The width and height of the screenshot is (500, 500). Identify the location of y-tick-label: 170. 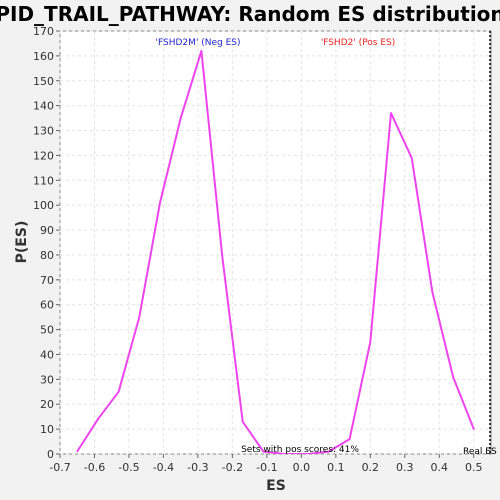
(43, 31).